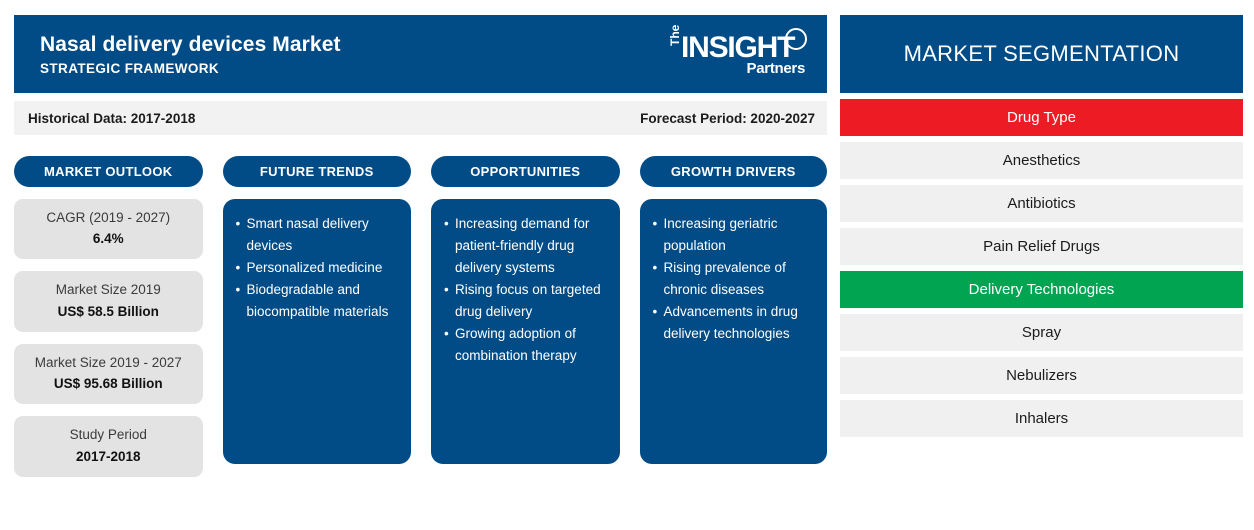  What do you see at coordinates (675, 35) in the screenshot?
I see `logo-the-text: The` at bounding box center [675, 35].